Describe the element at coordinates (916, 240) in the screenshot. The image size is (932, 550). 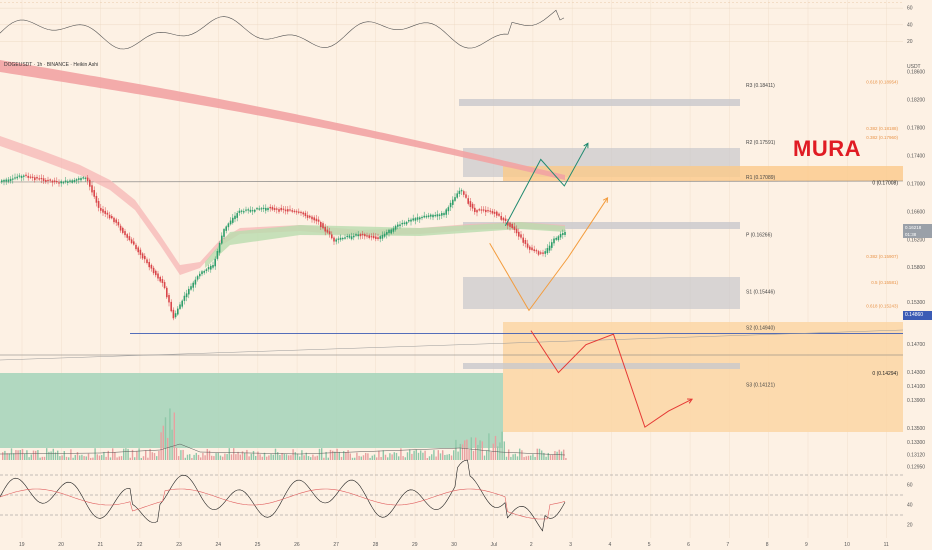
I see `price-tick: 0.16200` at that location.